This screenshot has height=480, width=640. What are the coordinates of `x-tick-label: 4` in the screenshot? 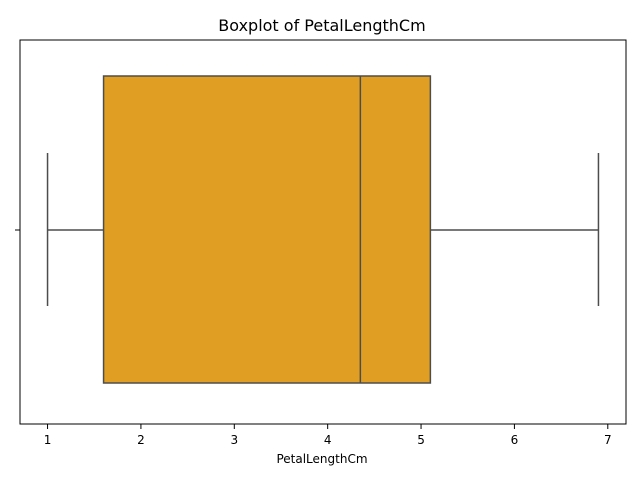 It's located at (328, 440).